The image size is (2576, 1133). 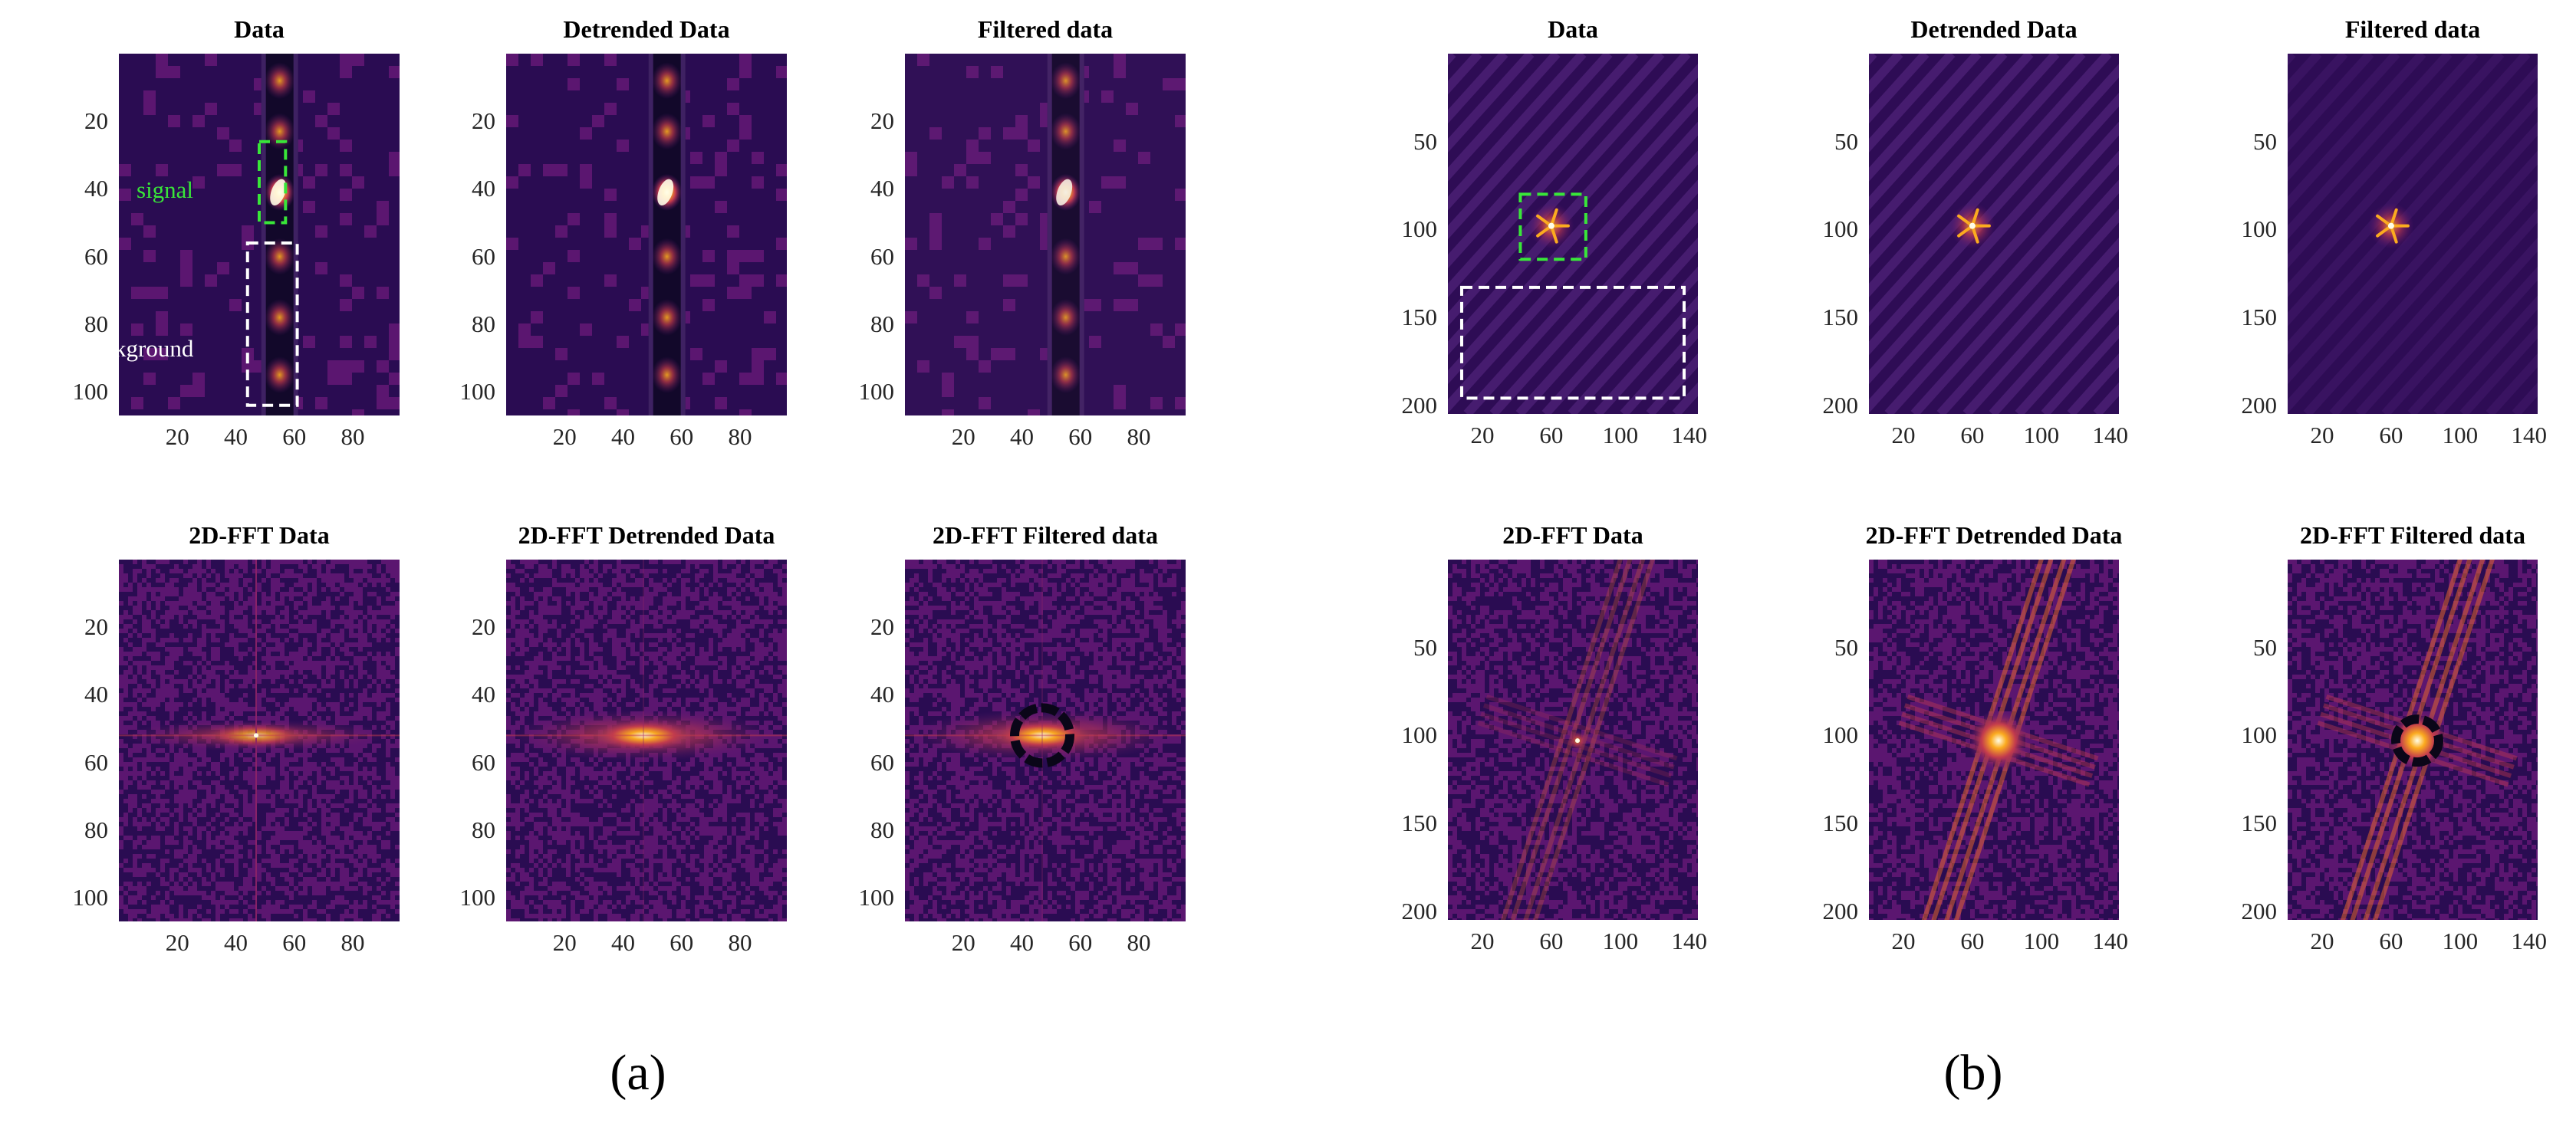 I want to click on y-tick-label: 40, so click(x=882, y=188).